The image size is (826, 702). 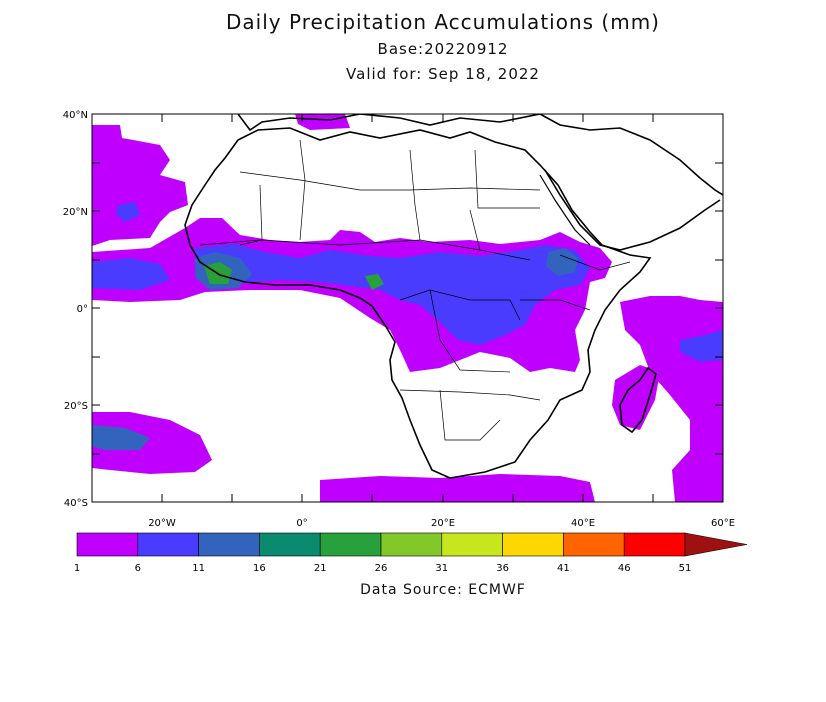 What do you see at coordinates (82, 309) in the screenshot?
I see `lat-label-0: 0°` at bounding box center [82, 309].